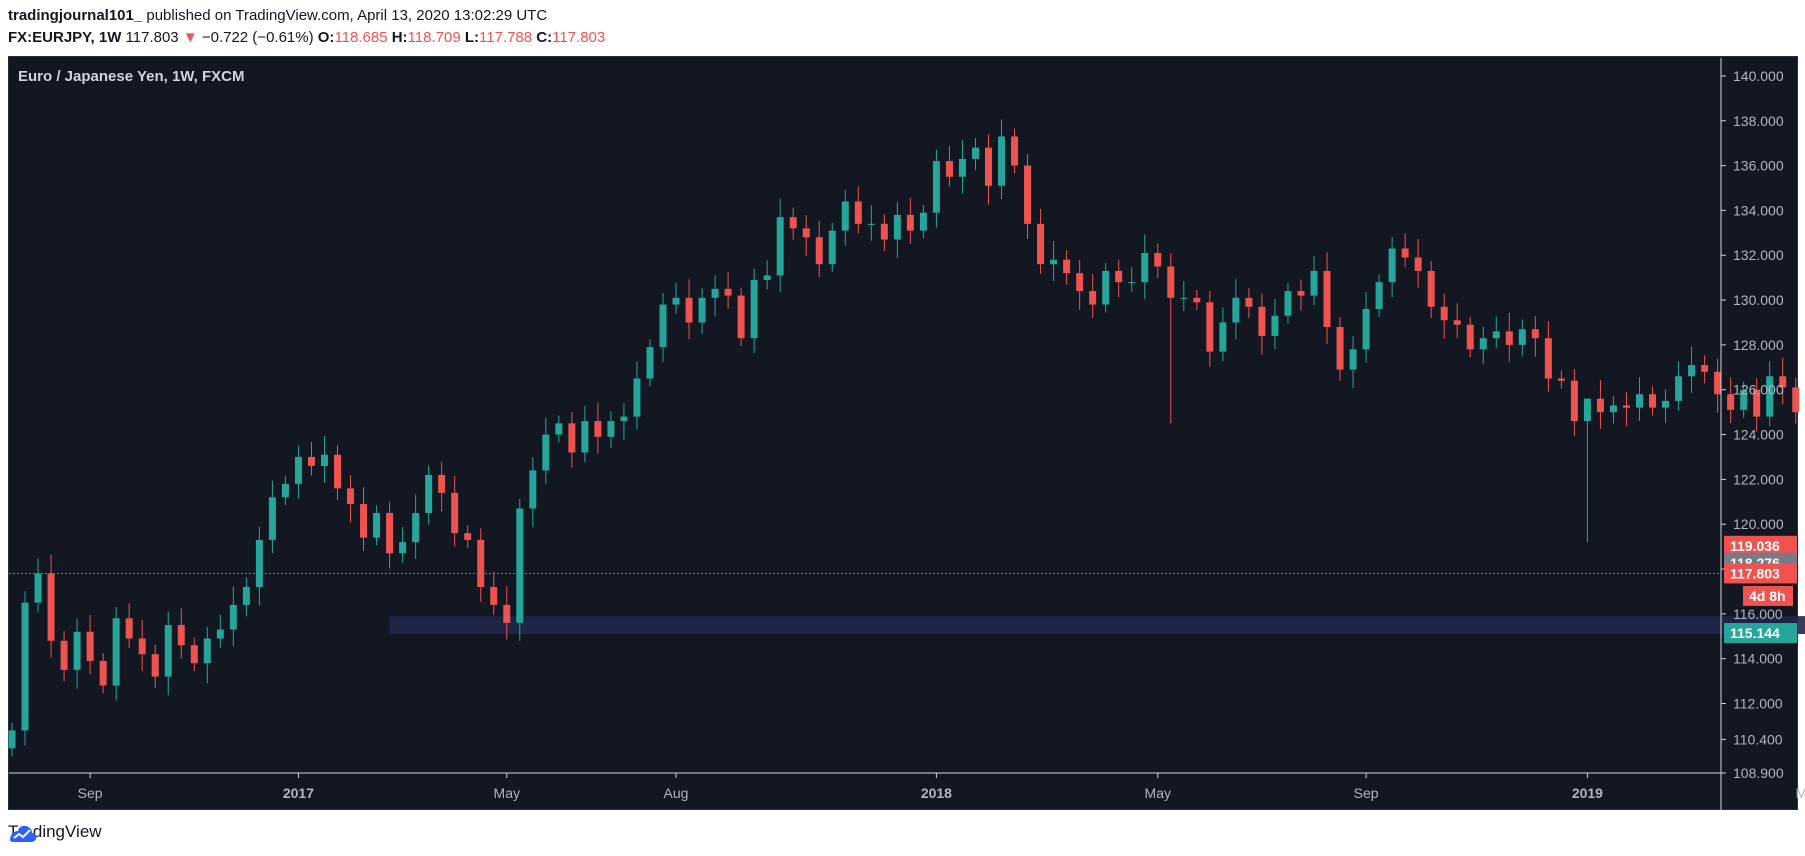 The image size is (1805, 856). What do you see at coordinates (1758, 76) in the screenshot?
I see `y-tick-label: 140.000` at bounding box center [1758, 76].